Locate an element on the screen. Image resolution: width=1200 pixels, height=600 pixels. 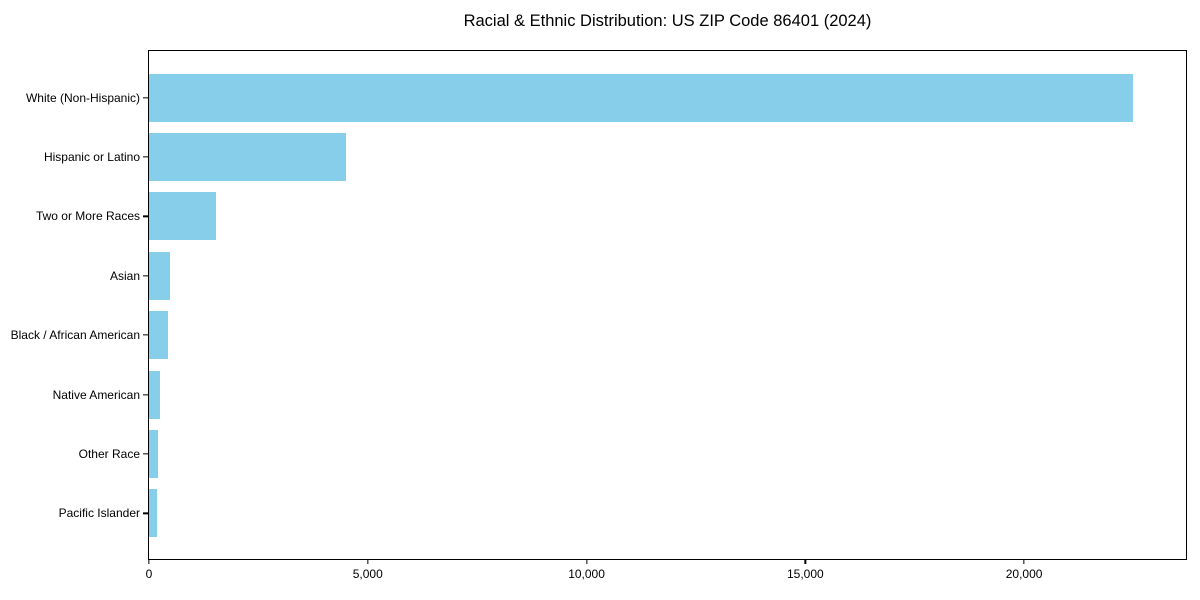
x-axis: 0 5,000 10,000 15,000 20,000 is located at coordinates (665, 575).